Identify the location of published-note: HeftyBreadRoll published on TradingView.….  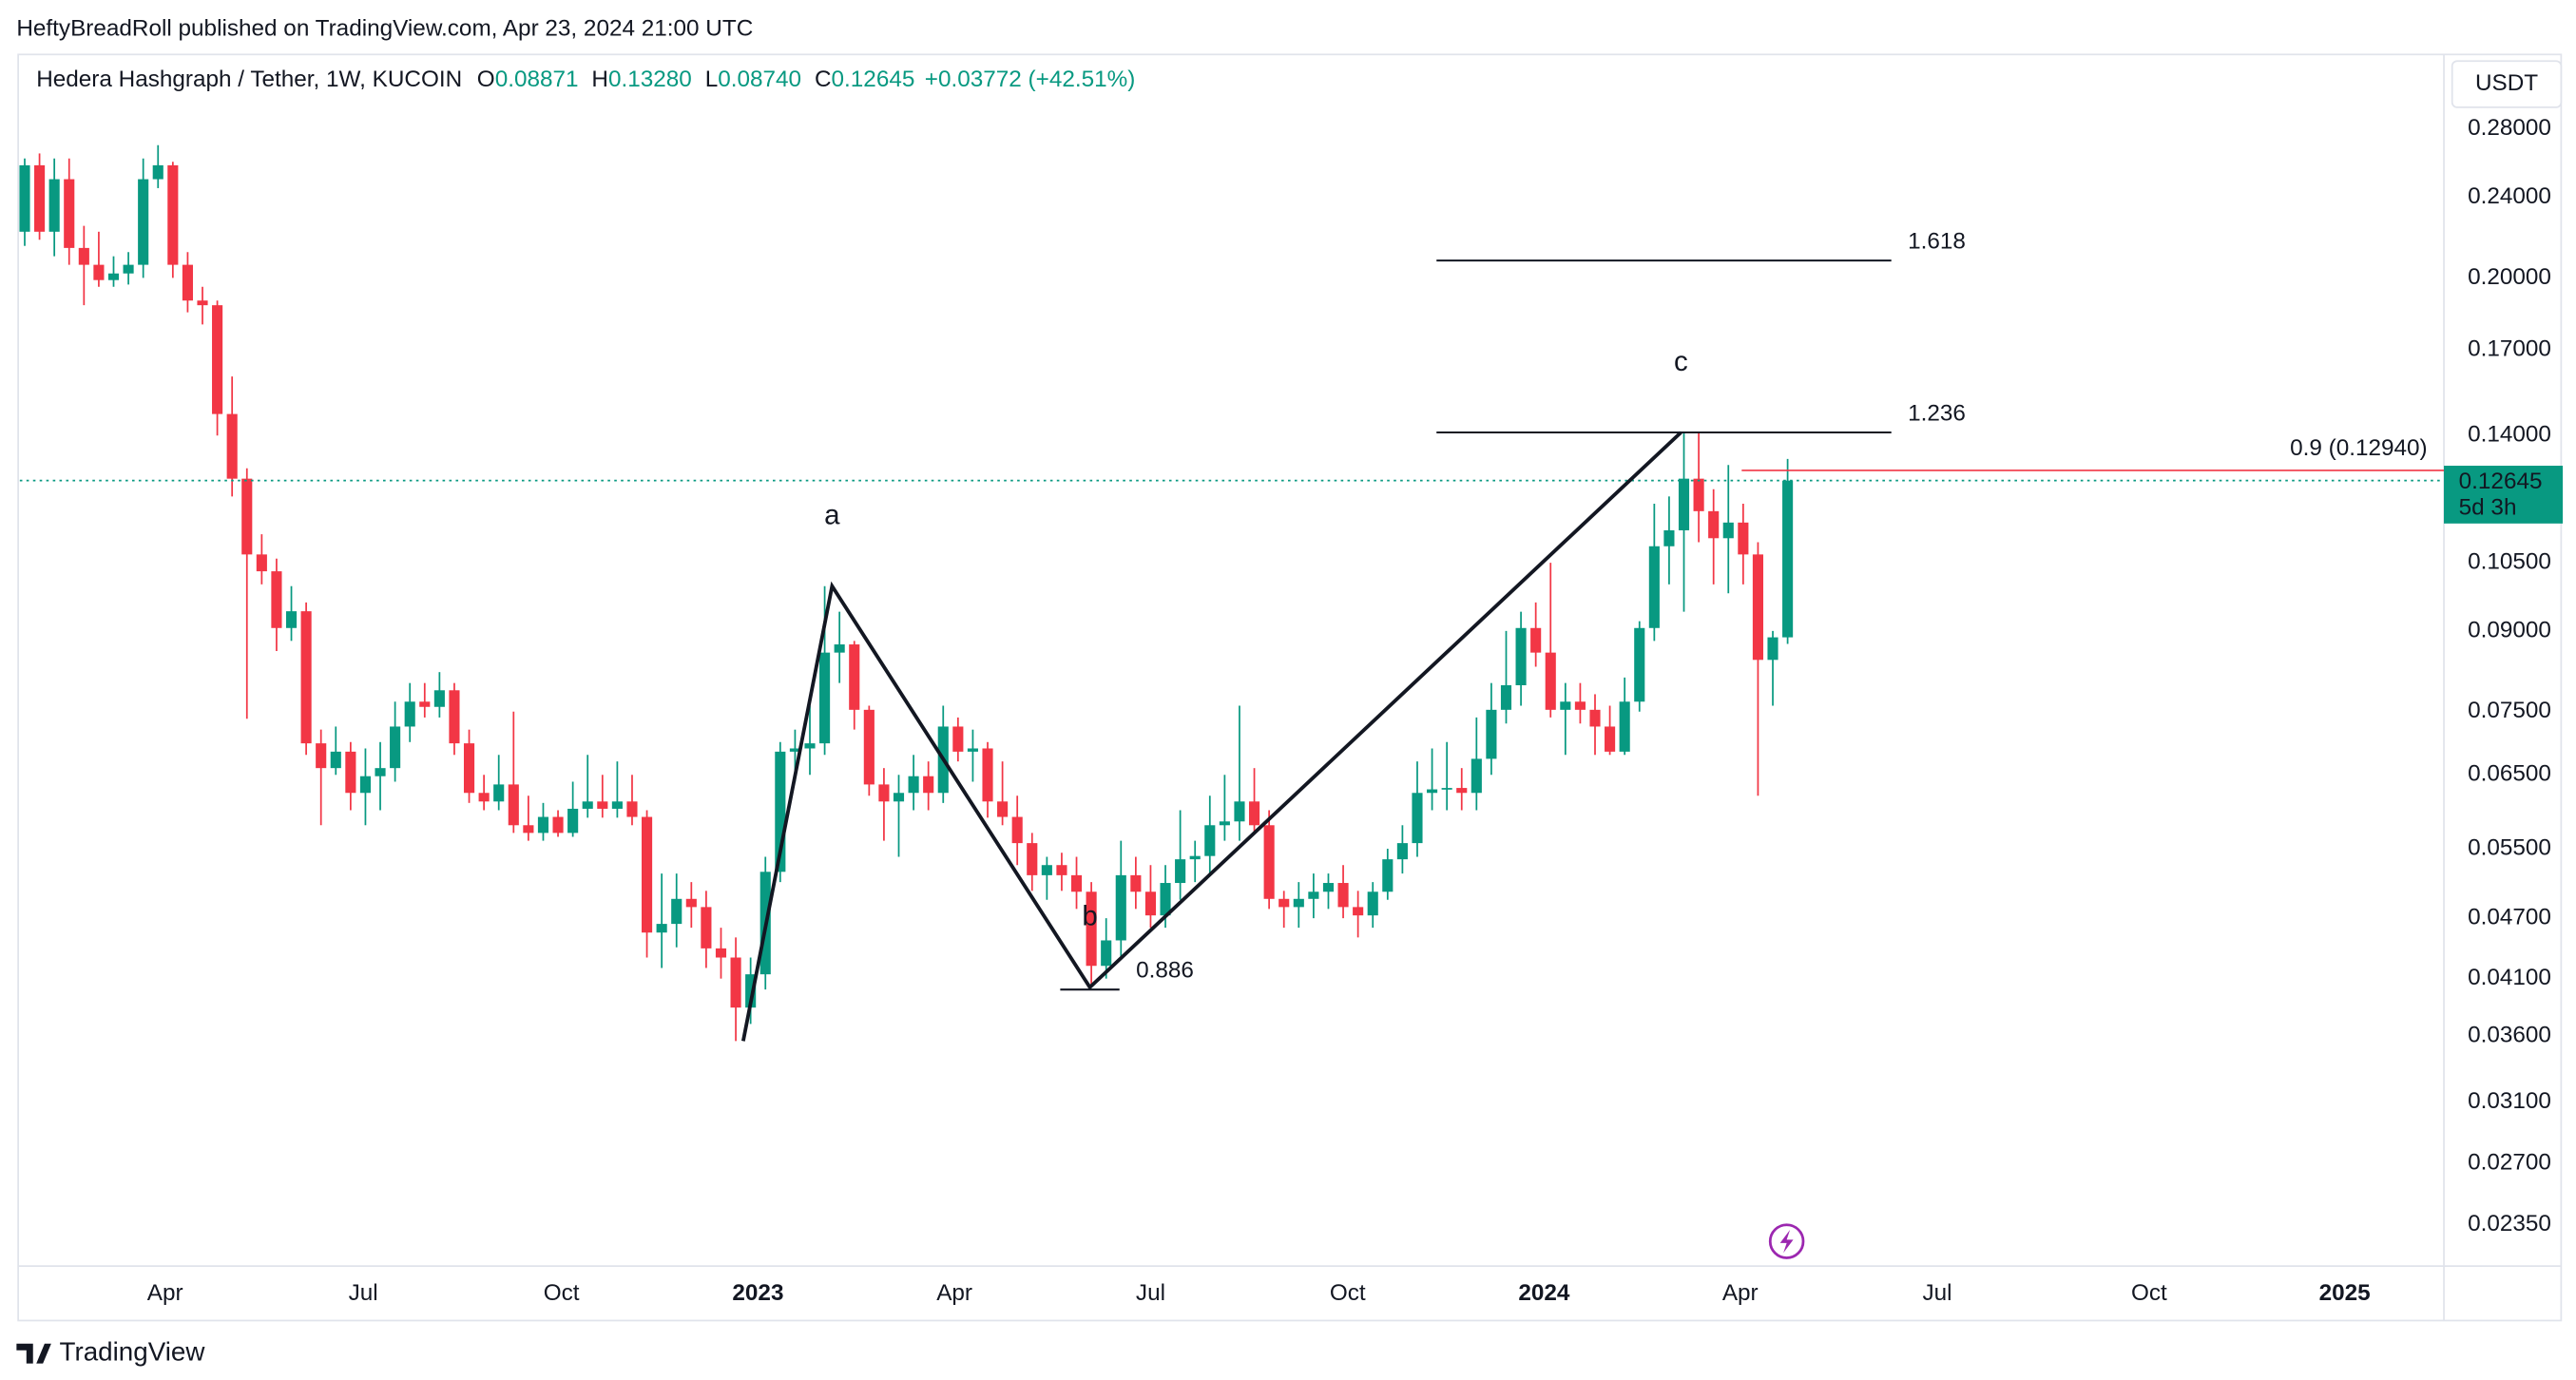
(385, 29).